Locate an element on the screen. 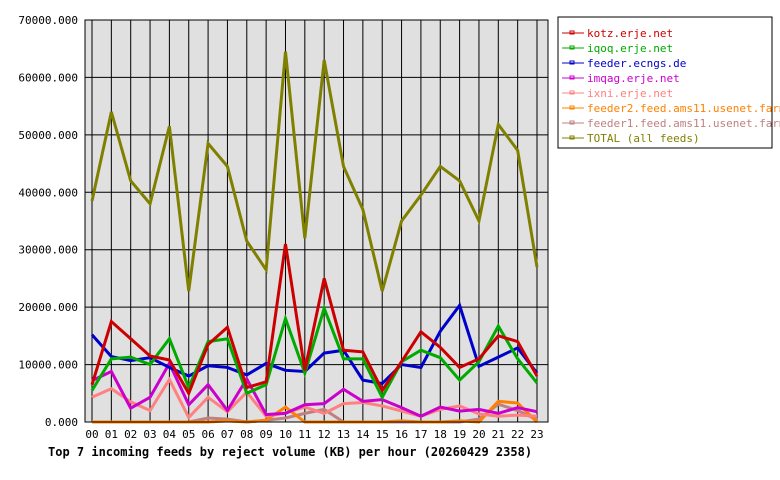 This screenshot has width=780, height=480. x-tick-label: 15 is located at coordinates (382, 434).